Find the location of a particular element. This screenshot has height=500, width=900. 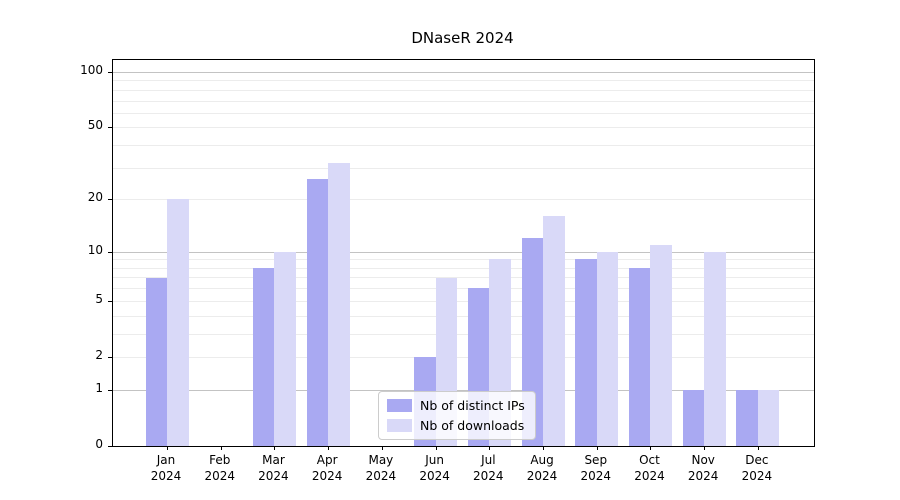

y-tick-label: 2 is located at coordinates (99, 354).